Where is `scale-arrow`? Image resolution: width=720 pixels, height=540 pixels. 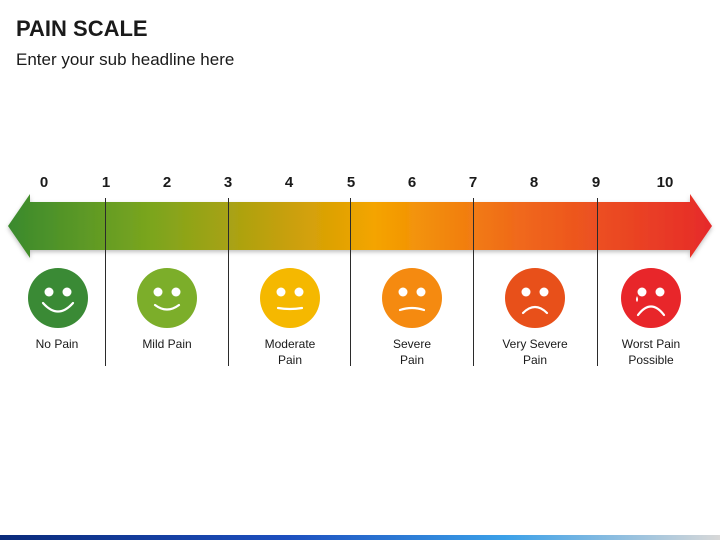 scale-arrow is located at coordinates (360, 226).